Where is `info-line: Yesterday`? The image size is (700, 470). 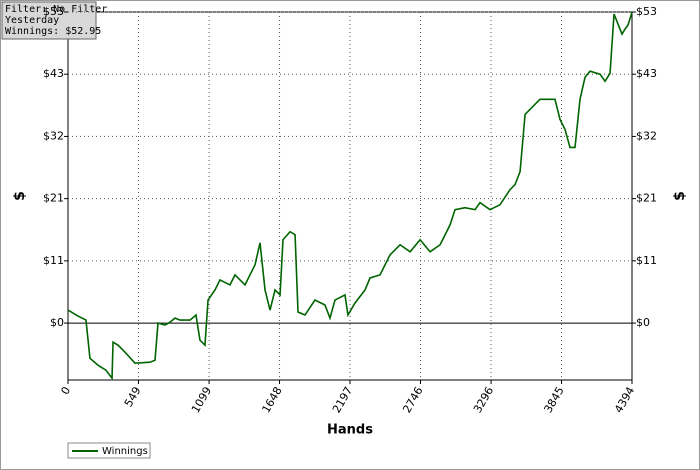 info-line: Yesterday is located at coordinates (32, 20).